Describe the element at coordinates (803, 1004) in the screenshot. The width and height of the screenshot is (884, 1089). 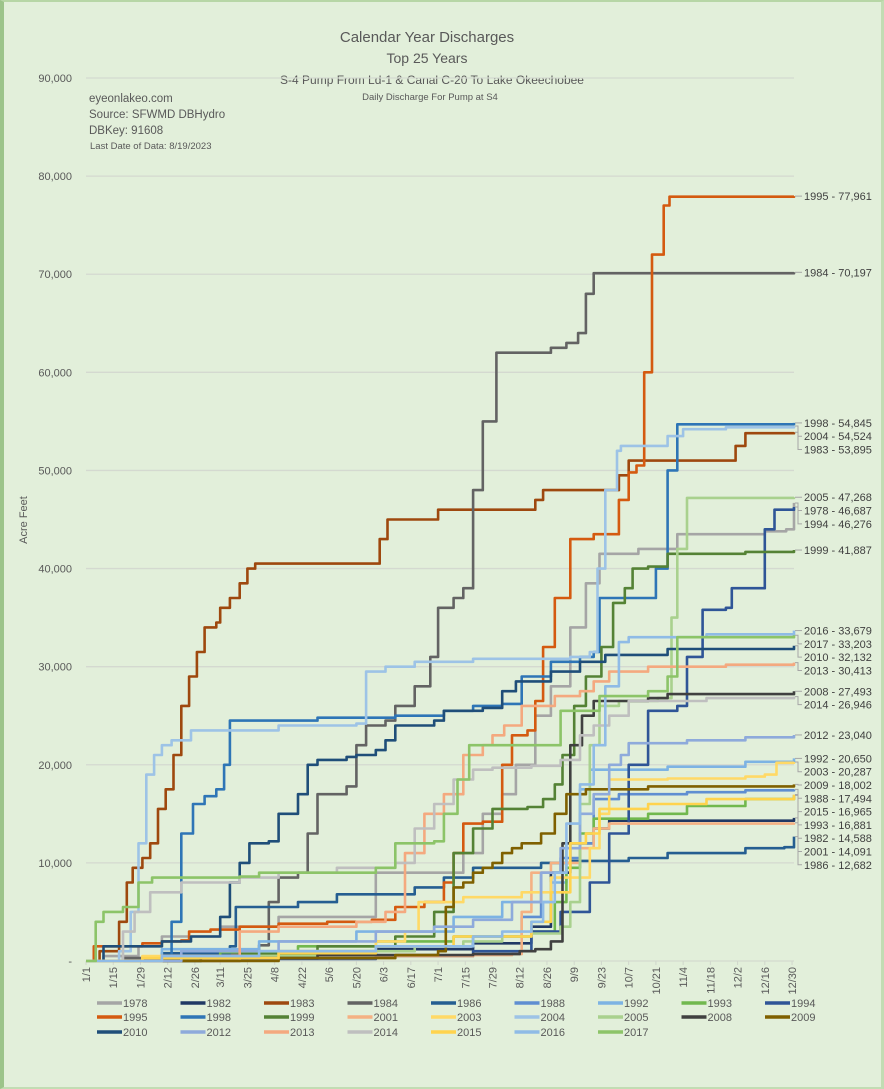
I see `legend-label-1994: 1994` at that location.